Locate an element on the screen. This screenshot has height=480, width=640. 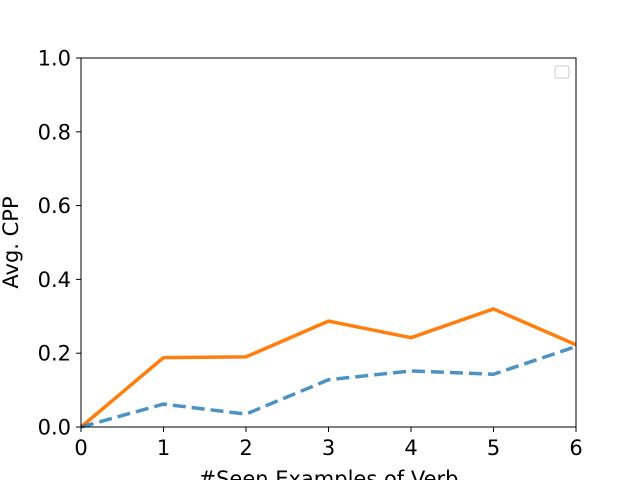
y-tick-label: 1.0 is located at coordinates (54, 59).